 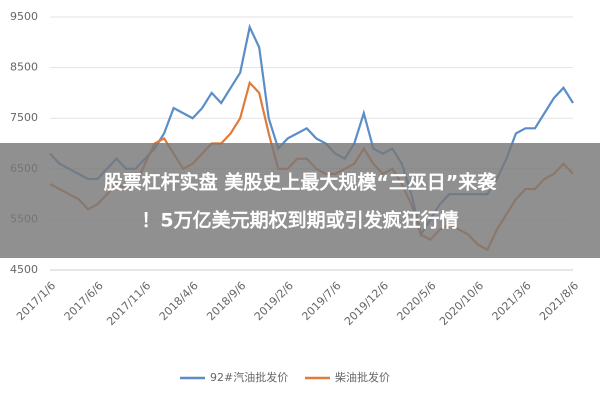 What do you see at coordinates (362, 377) in the screenshot?
I see `legend-label: 柴油批发价` at bounding box center [362, 377].